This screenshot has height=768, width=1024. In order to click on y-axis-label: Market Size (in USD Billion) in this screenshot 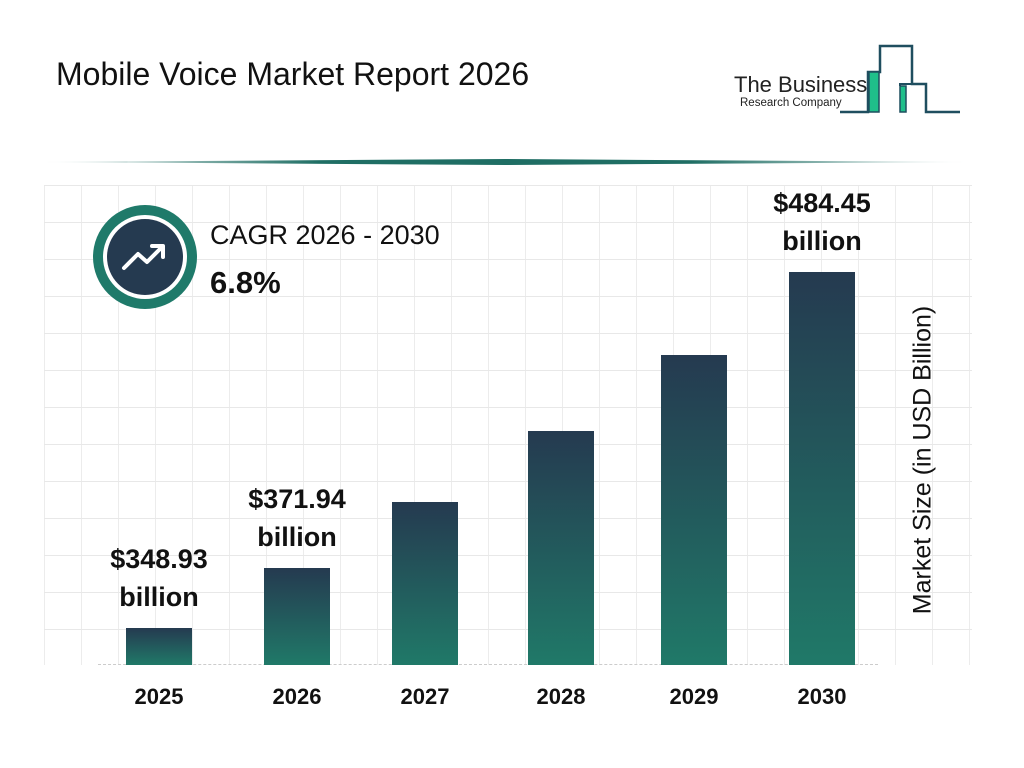, I will do `click(922, 460)`.